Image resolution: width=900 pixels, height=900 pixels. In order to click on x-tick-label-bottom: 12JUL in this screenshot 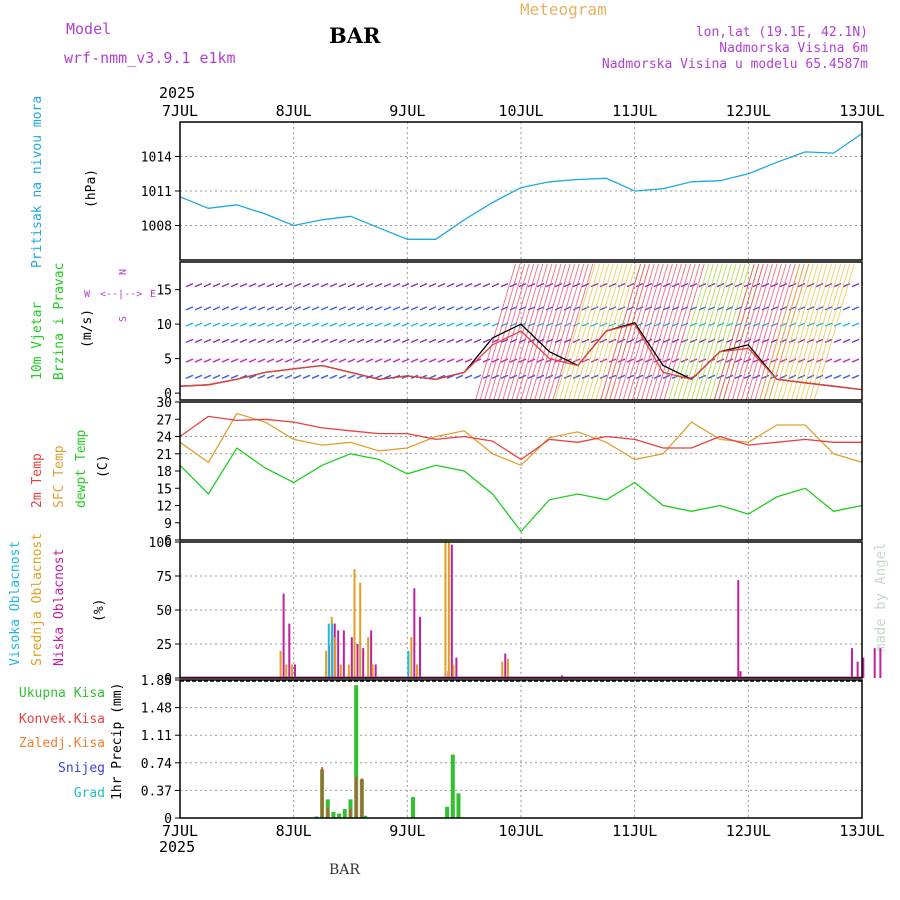, I will do `click(748, 831)`.